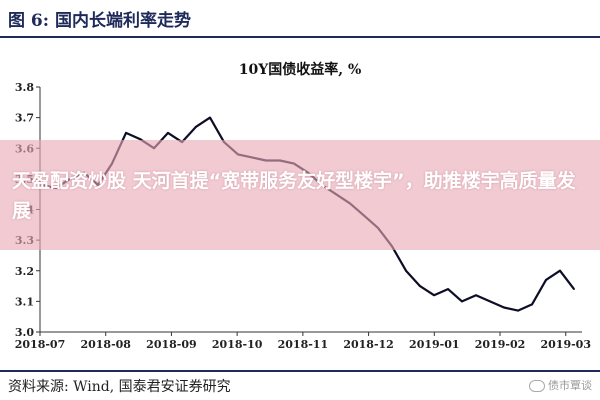 The image size is (600, 400). Describe the element at coordinates (500, 344) in the screenshot. I see `x-tick-label: 2019-02` at that location.